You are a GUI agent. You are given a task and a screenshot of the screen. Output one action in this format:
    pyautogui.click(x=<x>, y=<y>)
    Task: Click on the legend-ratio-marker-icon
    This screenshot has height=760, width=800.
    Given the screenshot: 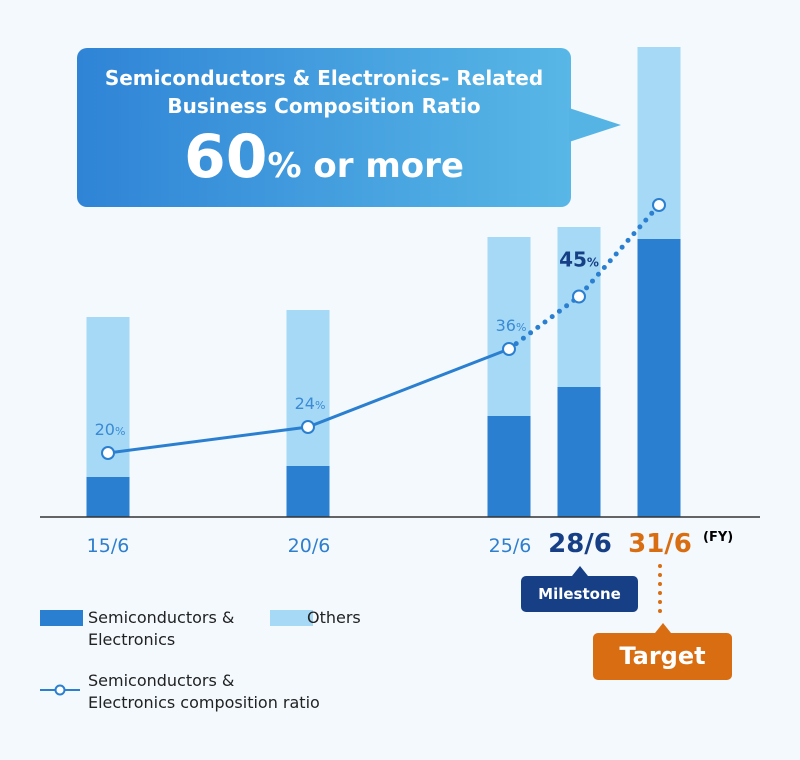 What is the action you would take?
    pyautogui.click(x=60, y=690)
    